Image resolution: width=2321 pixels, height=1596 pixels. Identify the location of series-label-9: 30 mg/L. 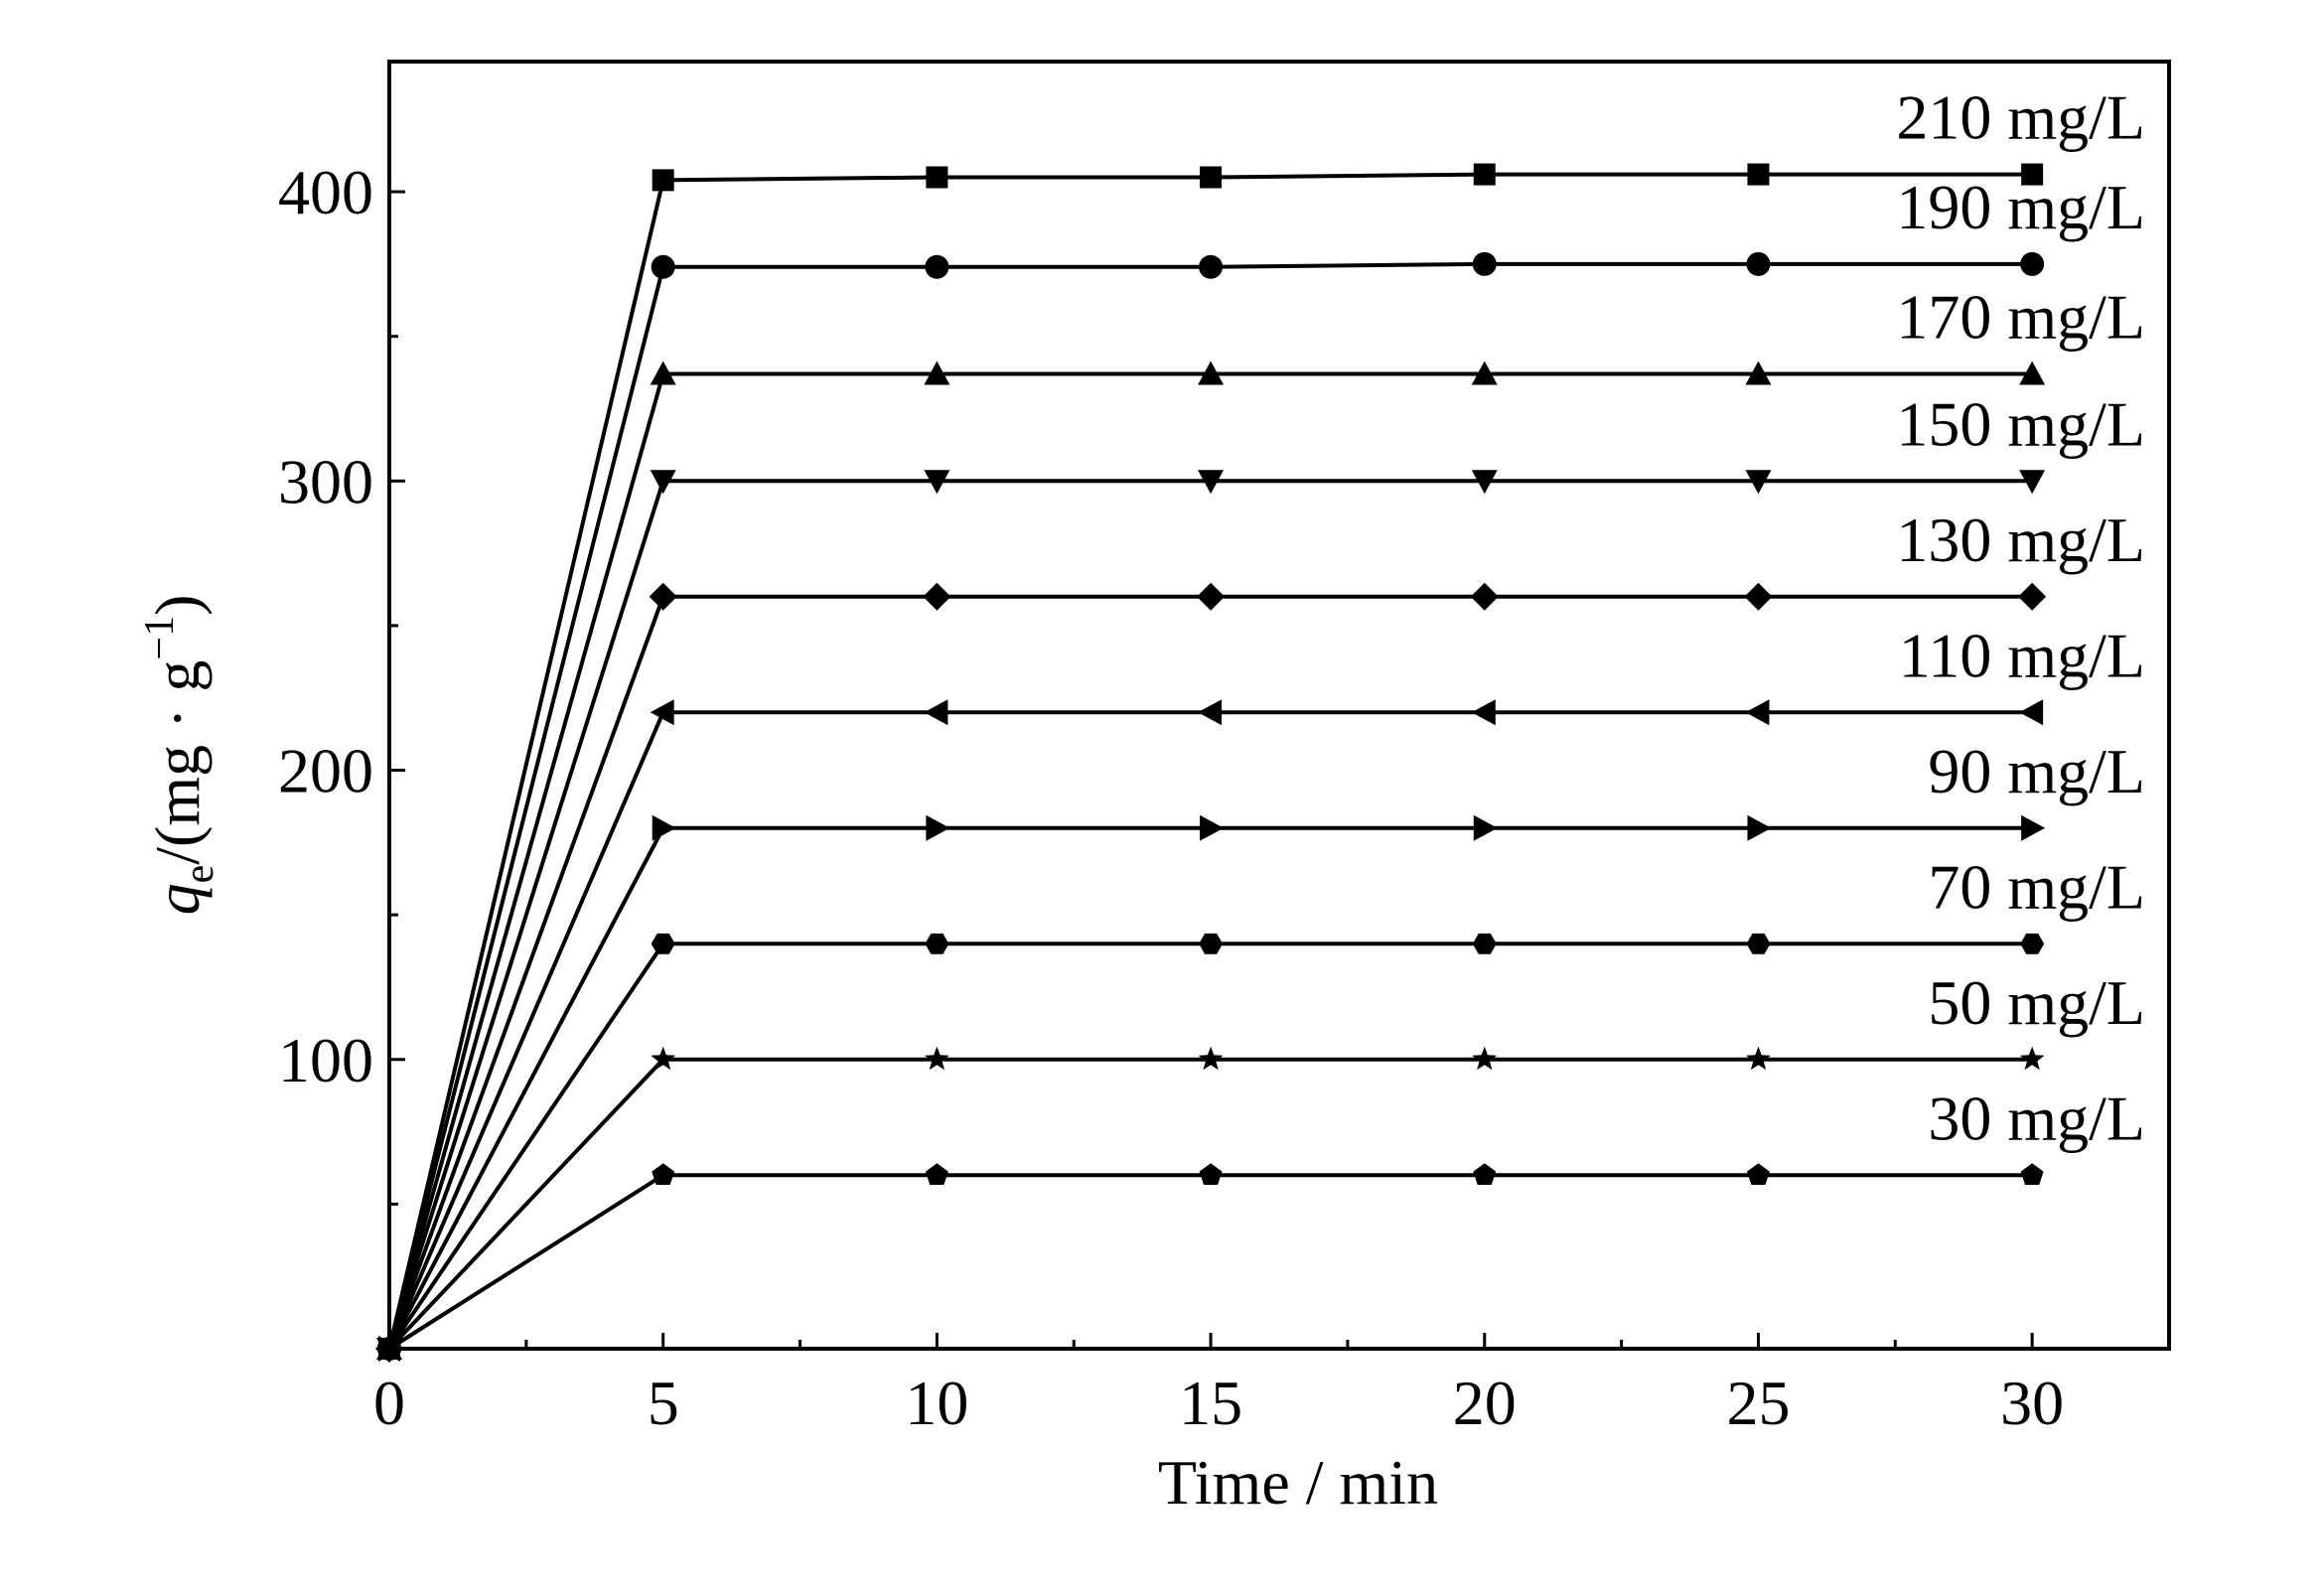
(2036, 1118).